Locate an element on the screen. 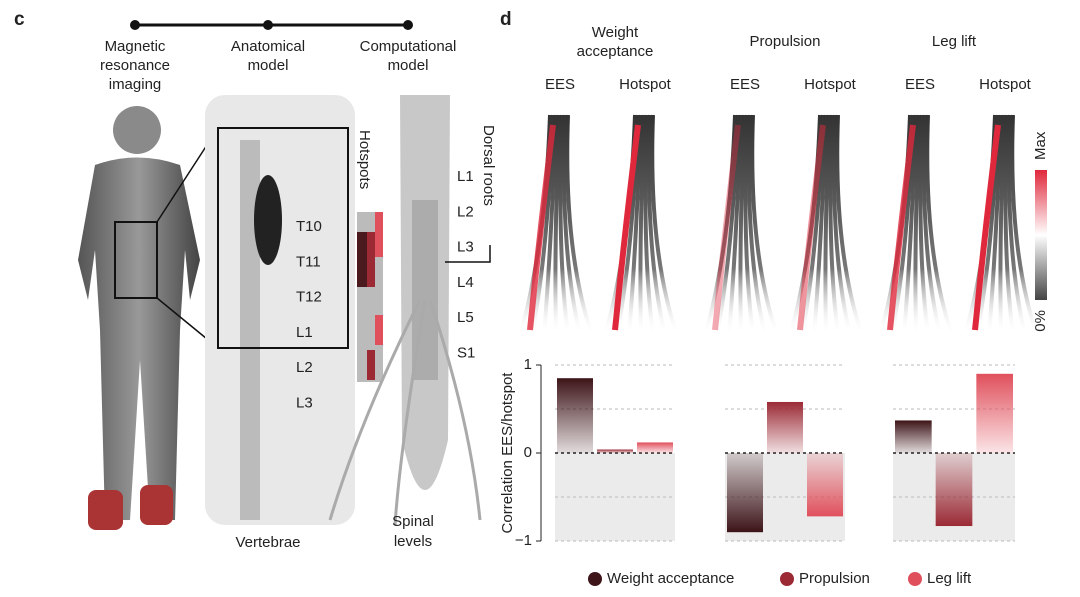 This screenshot has width=1080, height=597. dorsal-roots-label: Dorsal roots is located at coordinates (488, 165).